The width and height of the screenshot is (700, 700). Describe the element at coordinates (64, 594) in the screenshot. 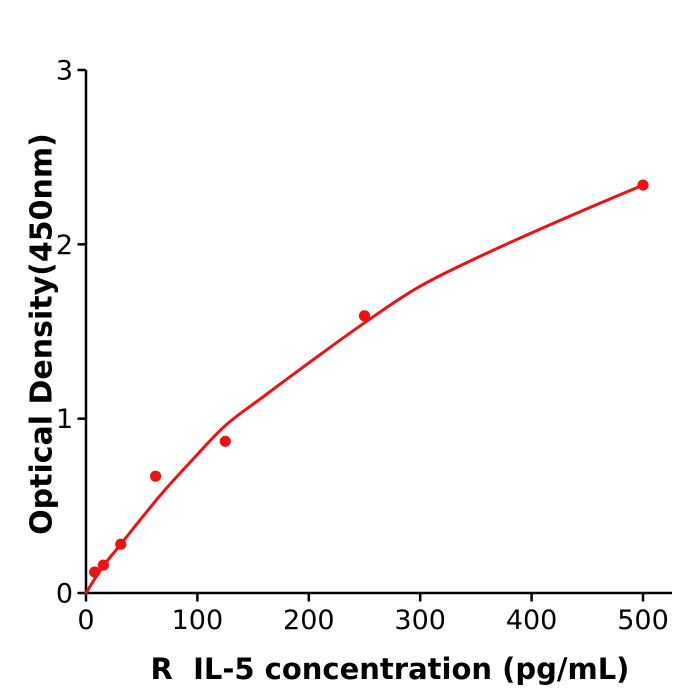

I see `y-tick-label: 0` at that location.